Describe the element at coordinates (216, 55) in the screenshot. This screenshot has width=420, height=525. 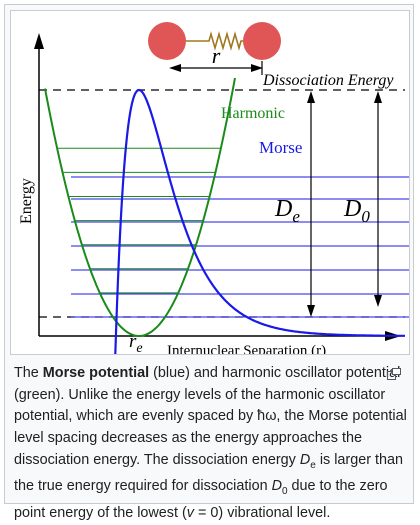
I see `r-label: r` at that location.